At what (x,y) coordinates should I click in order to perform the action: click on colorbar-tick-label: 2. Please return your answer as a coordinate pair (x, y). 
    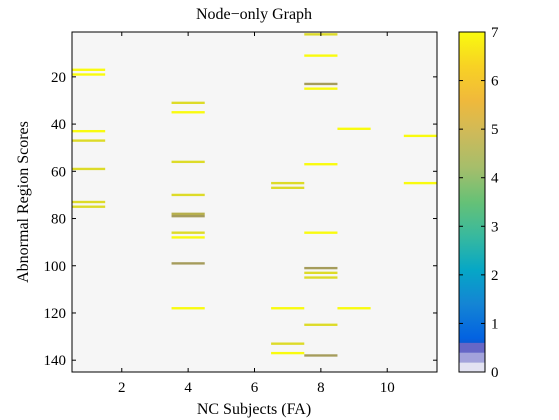
    Looking at the image, I should click on (495, 276).